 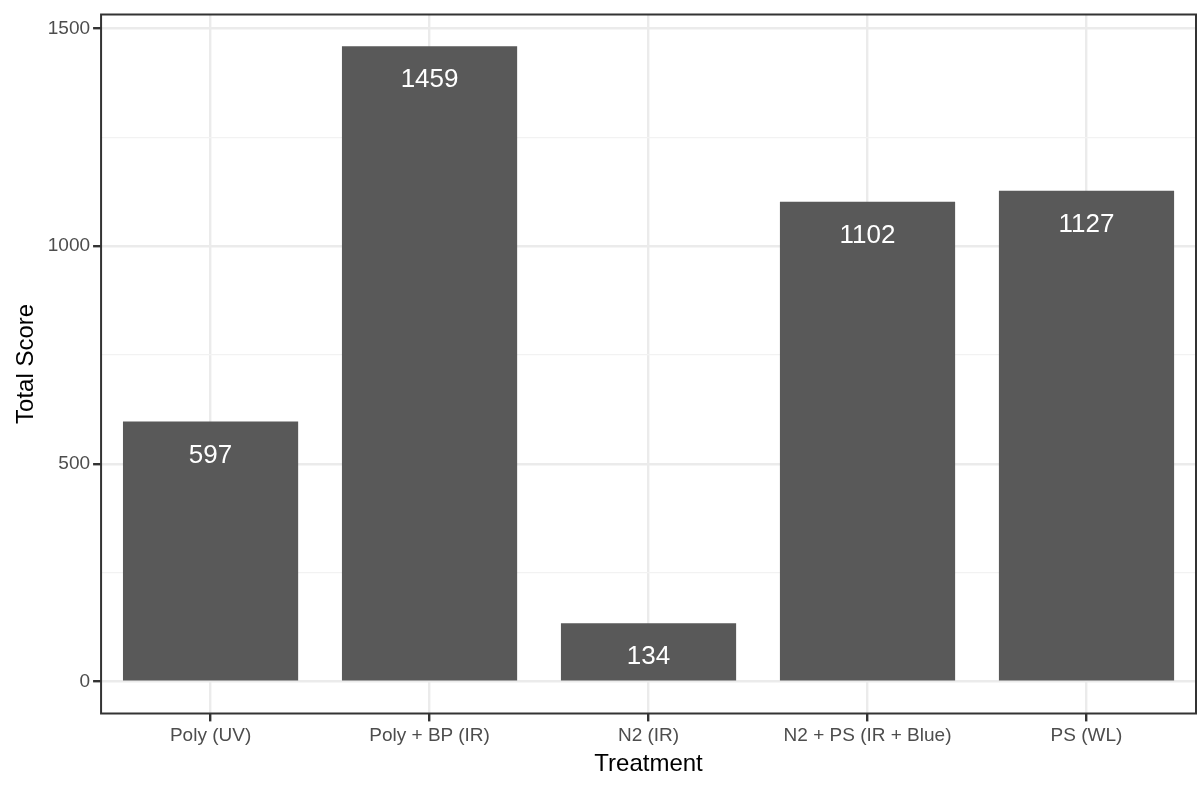 What do you see at coordinates (648, 735) in the screenshot?
I see `x-tick-label: N2 (IR)` at bounding box center [648, 735].